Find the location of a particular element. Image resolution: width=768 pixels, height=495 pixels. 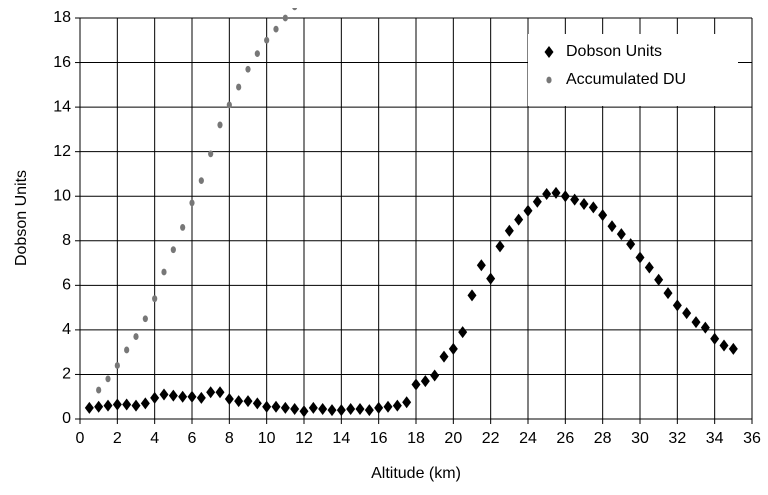

x-tick-label: 30 is located at coordinates (640, 438).